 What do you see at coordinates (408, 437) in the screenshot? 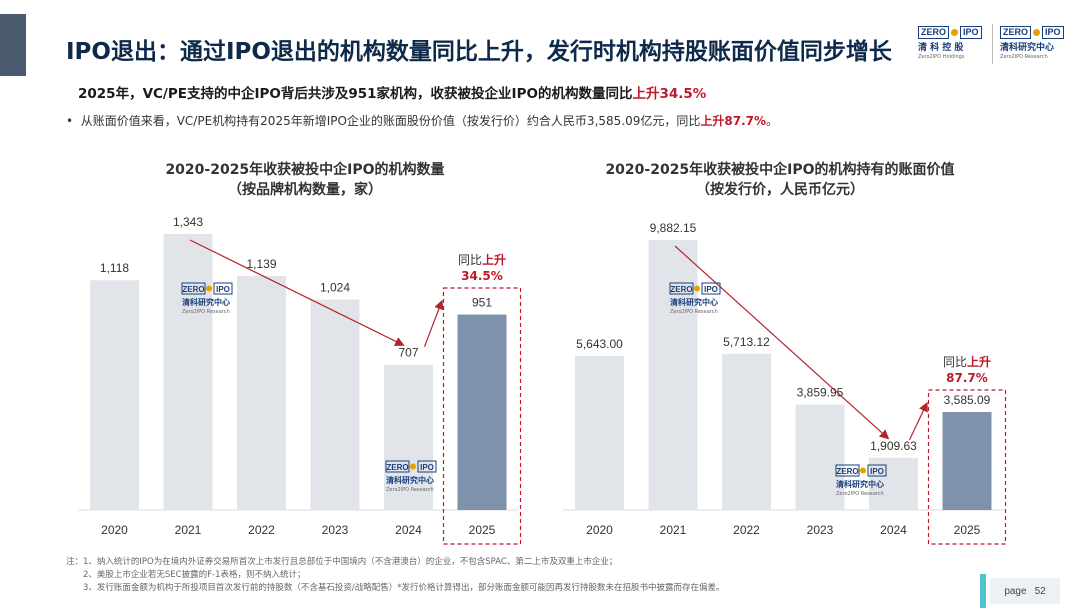
I see `chart-0-bar-2024` at bounding box center [408, 437].